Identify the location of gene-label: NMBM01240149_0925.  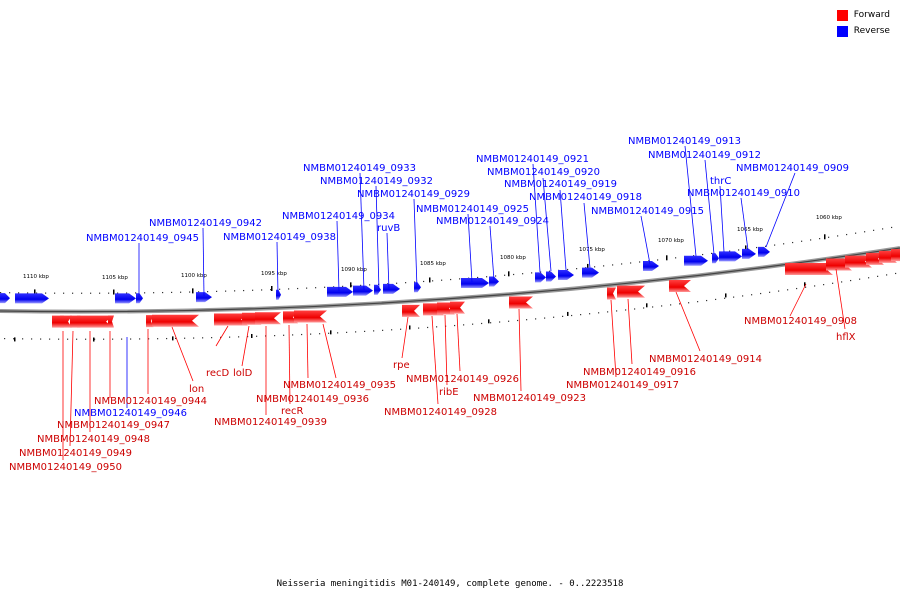
(472, 209).